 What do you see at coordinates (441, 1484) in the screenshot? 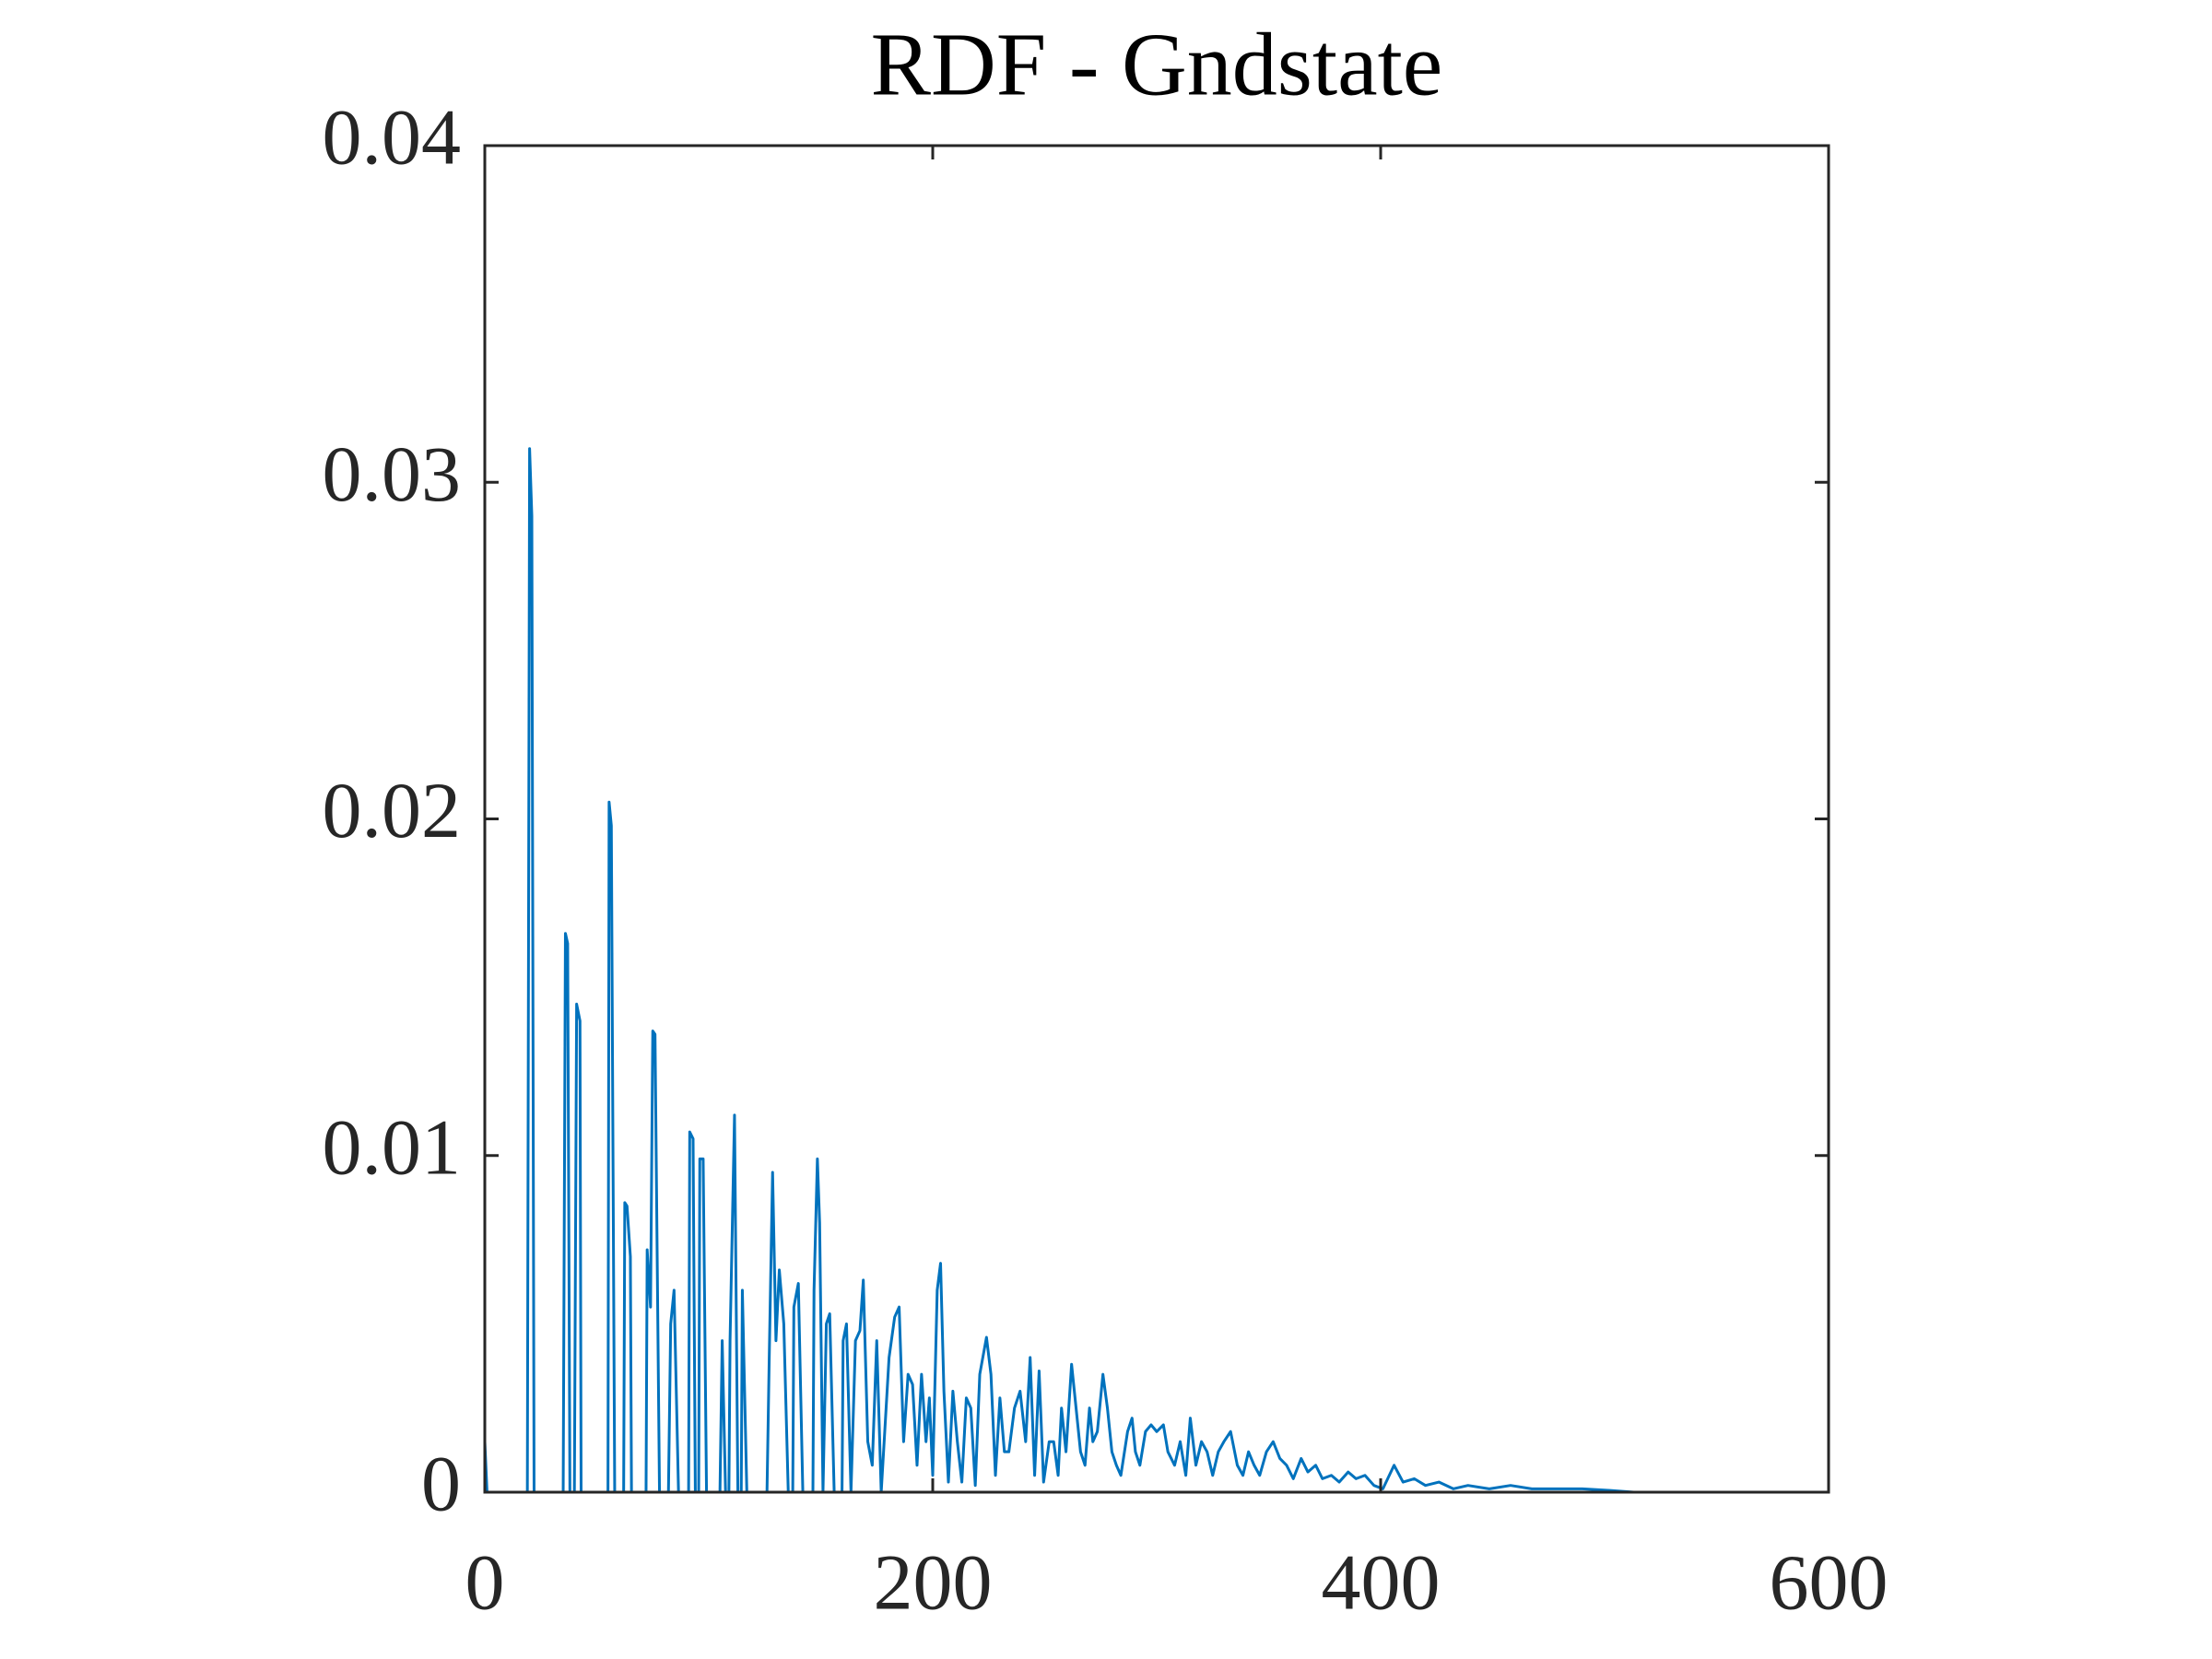
I see `y-tick-label: 0` at bounding box center [441, 1484].